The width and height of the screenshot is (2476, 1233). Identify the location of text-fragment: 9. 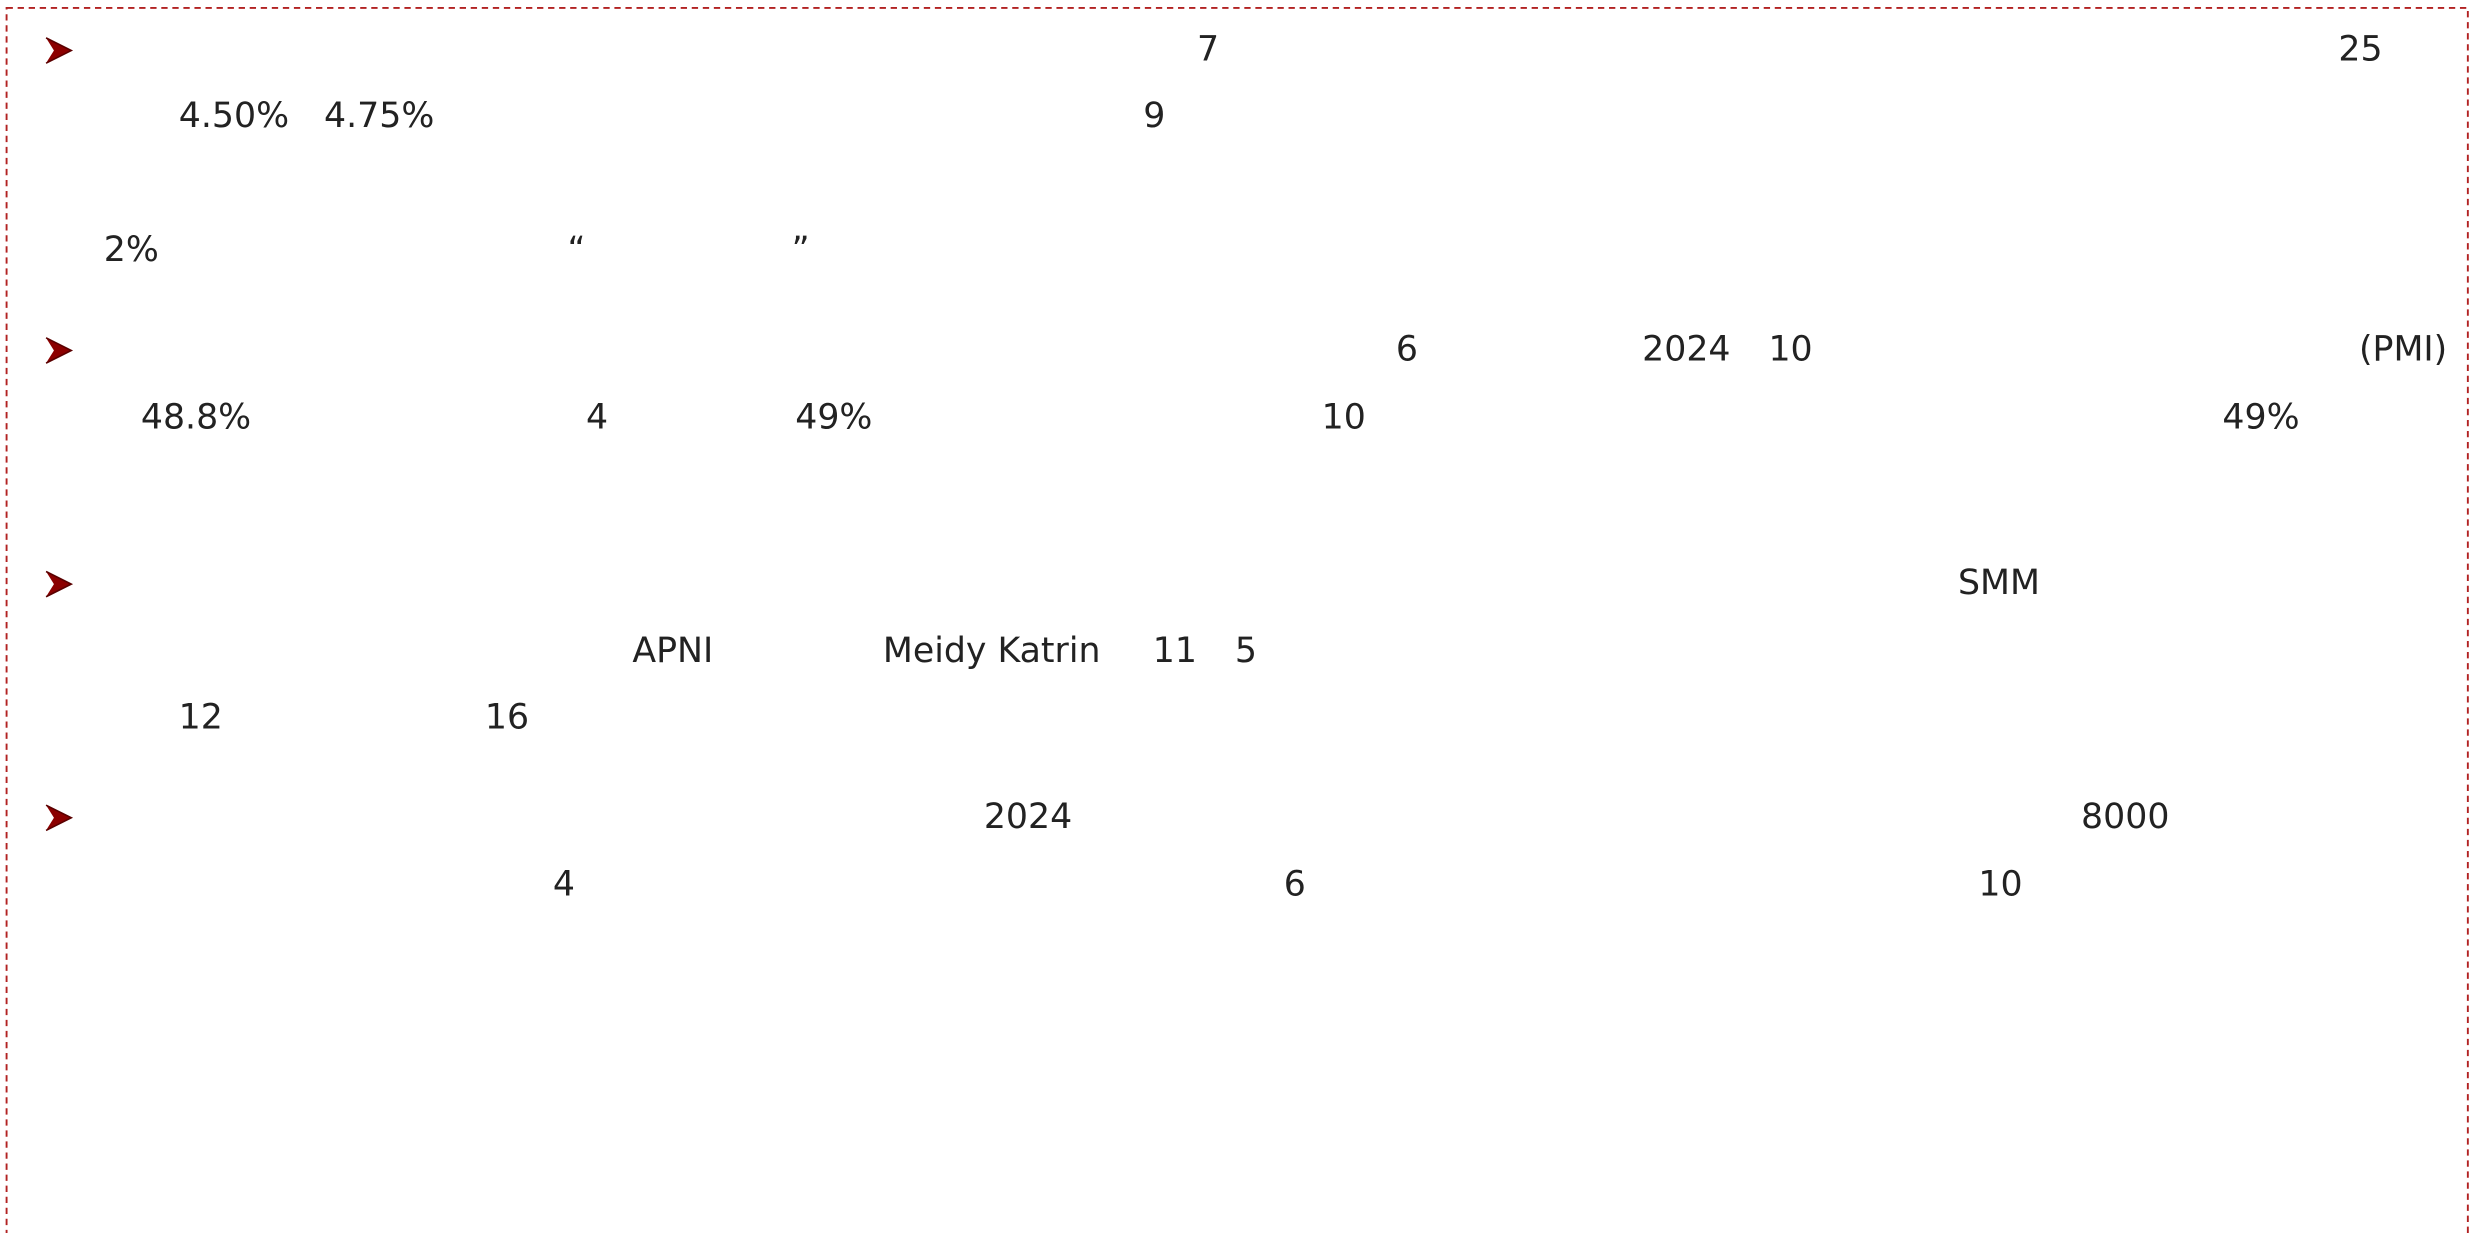
(1154, 116).